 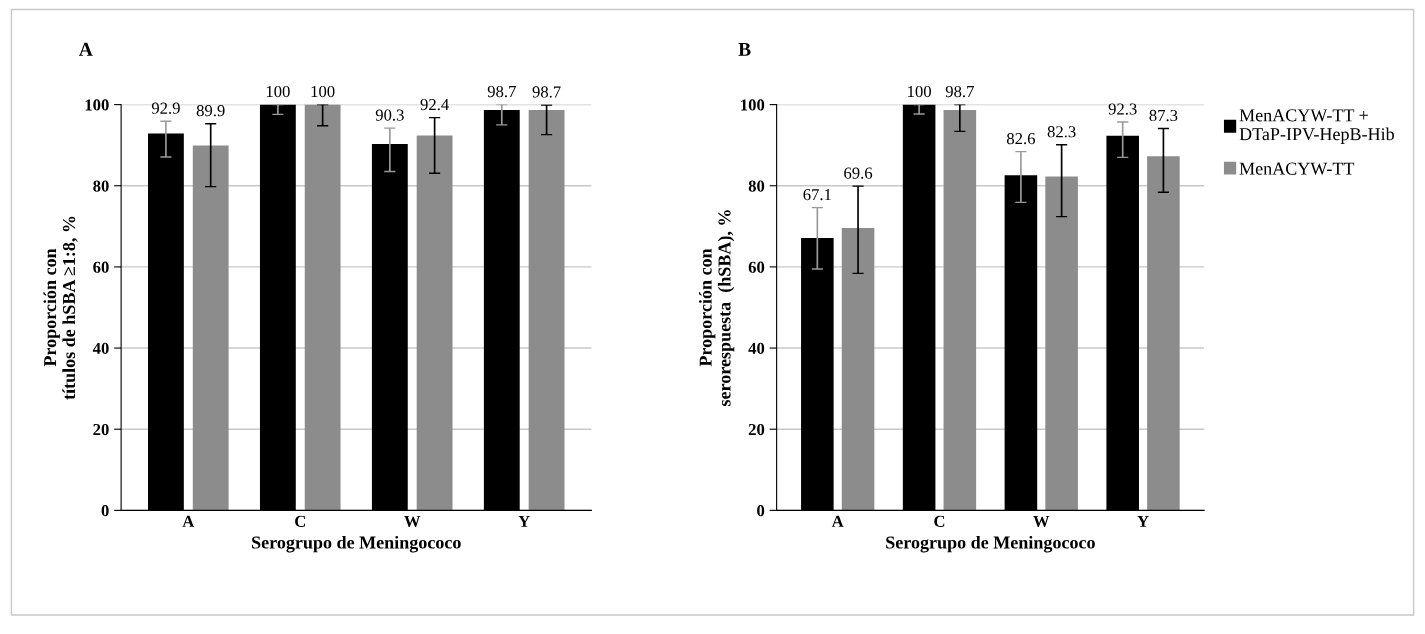 What do you see at coordinates (60, 308) in the screenshot?
I see `y-axis-title: Proporción con títulos de hSBA ≥1:8, %` at bounding box center [60, 308].